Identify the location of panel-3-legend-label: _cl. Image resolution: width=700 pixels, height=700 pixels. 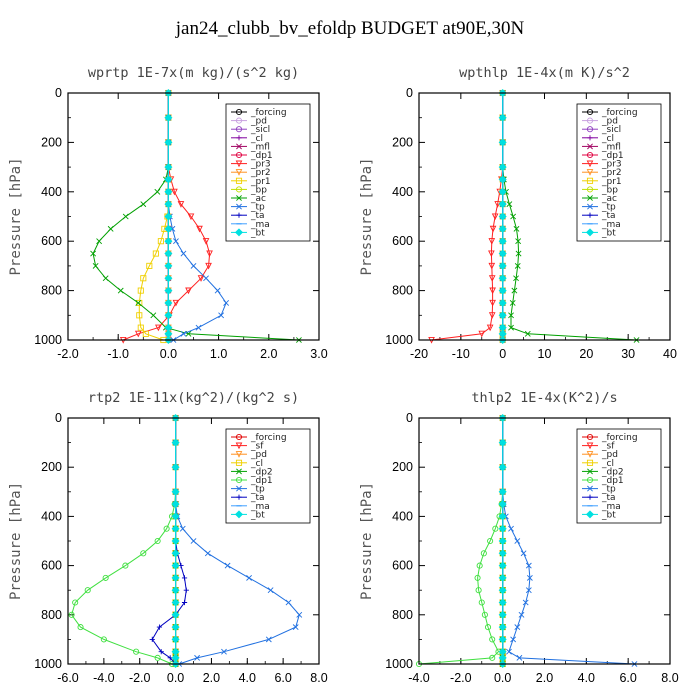
(256, 464).